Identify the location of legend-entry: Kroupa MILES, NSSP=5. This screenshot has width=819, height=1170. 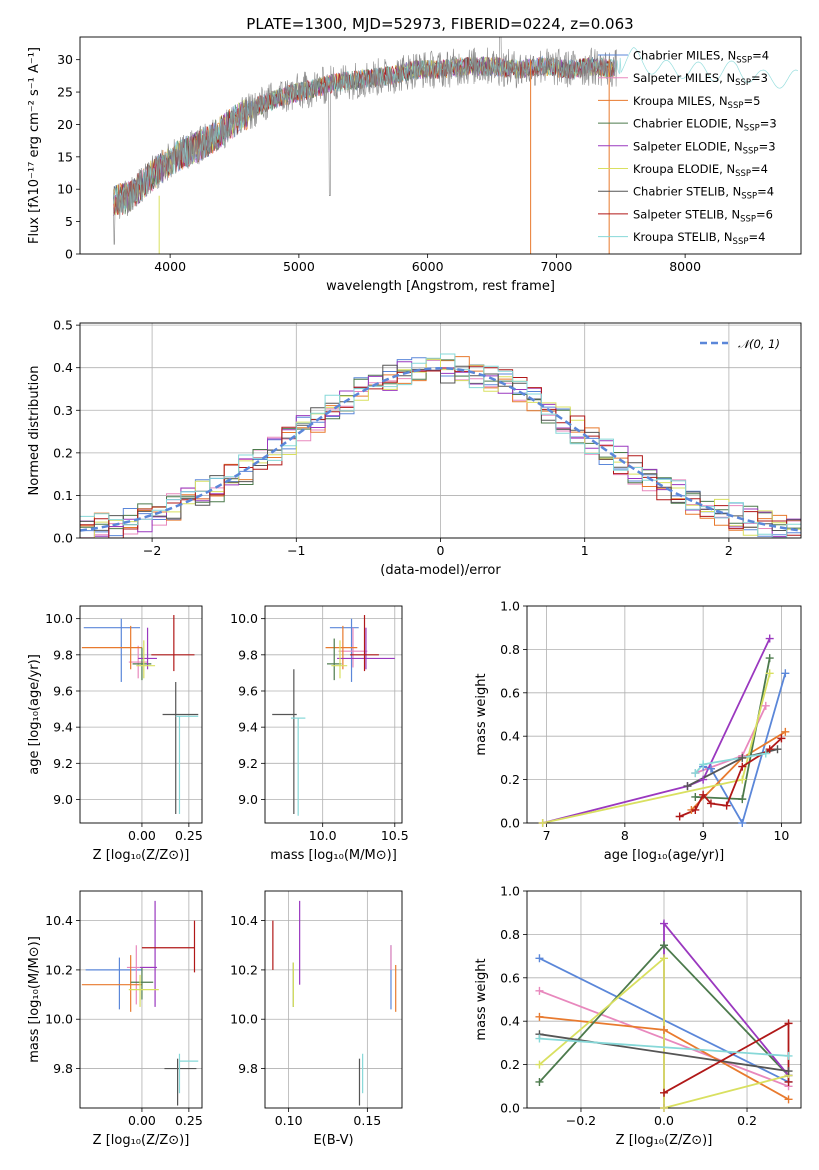
(696, 102).